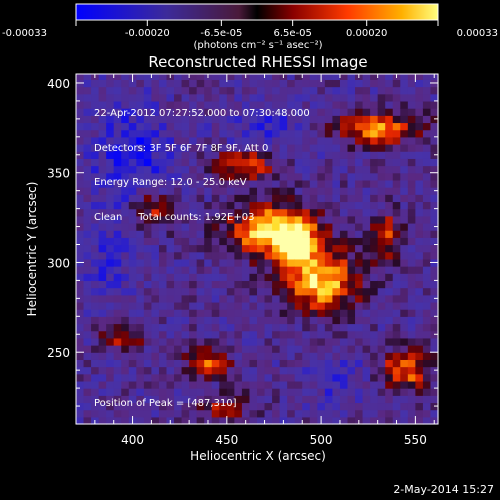  Describe the element at coordinates (58, 84) in the screenshot. I see `y-tick-label: 400` at that location.